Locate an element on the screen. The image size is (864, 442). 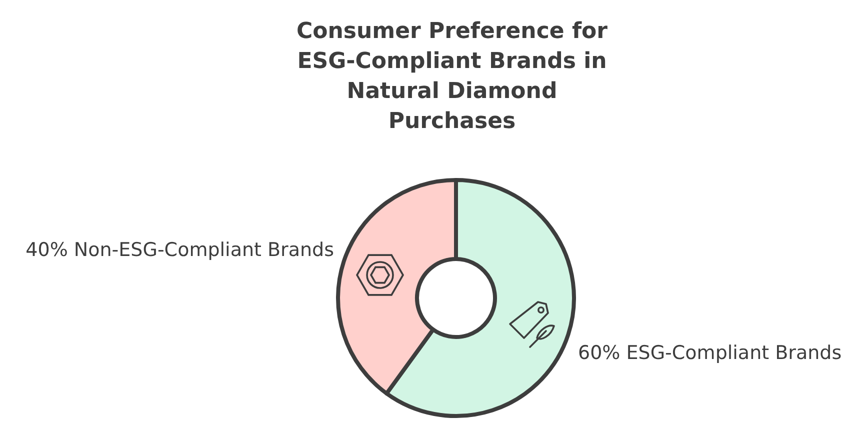
slice-label: 40% Non-ESG-Compliant Brands is located at coordinates (180, 250).